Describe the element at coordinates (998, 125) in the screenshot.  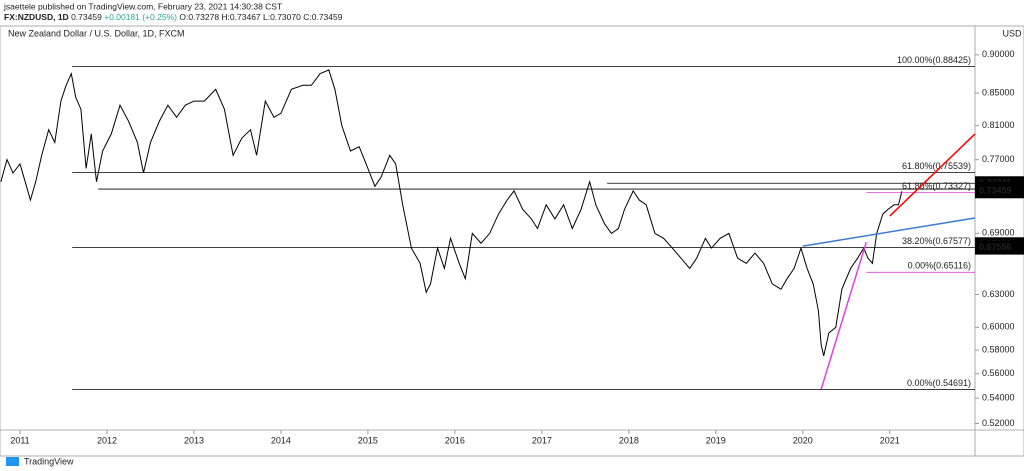
I see `y-tick-label: 0.81000` at that location.